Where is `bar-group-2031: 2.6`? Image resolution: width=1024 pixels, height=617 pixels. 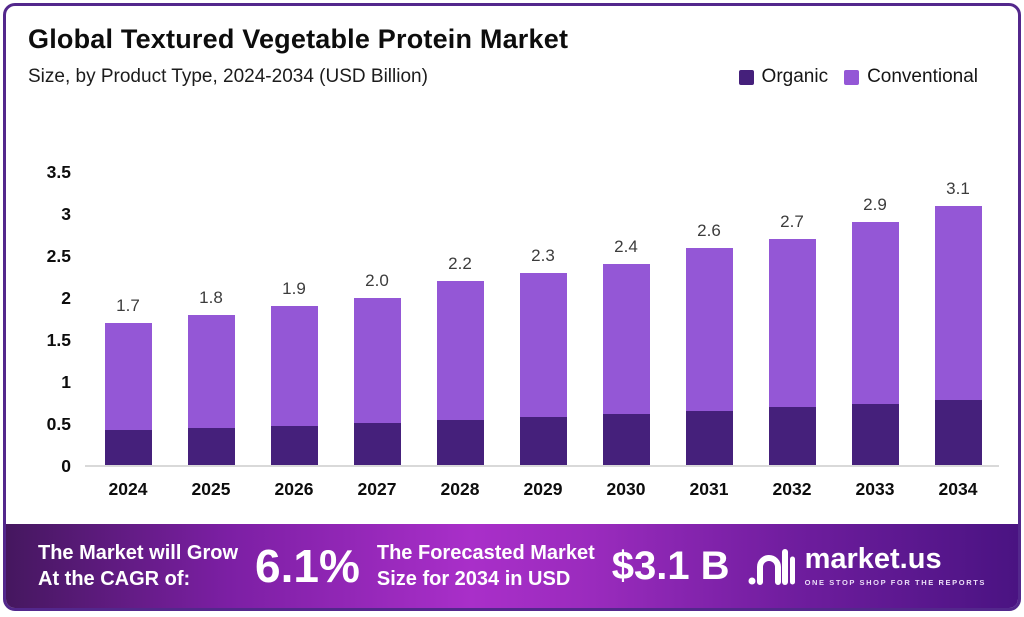
bar-group-2031: 2.6 is located at coordinates (709, 343).